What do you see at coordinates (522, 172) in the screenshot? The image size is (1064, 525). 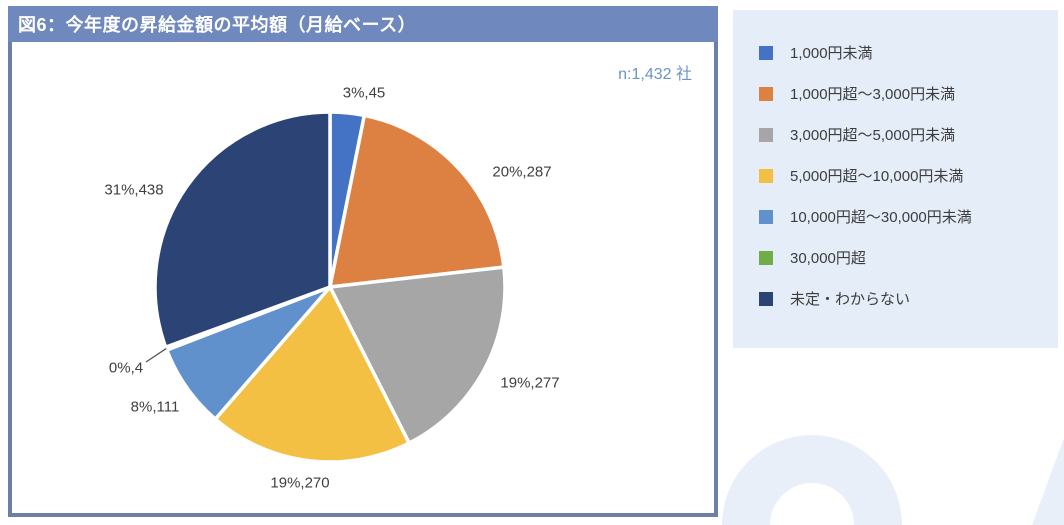 I see `pie-data-label: 20%,287` at bounding box center [522, 172].